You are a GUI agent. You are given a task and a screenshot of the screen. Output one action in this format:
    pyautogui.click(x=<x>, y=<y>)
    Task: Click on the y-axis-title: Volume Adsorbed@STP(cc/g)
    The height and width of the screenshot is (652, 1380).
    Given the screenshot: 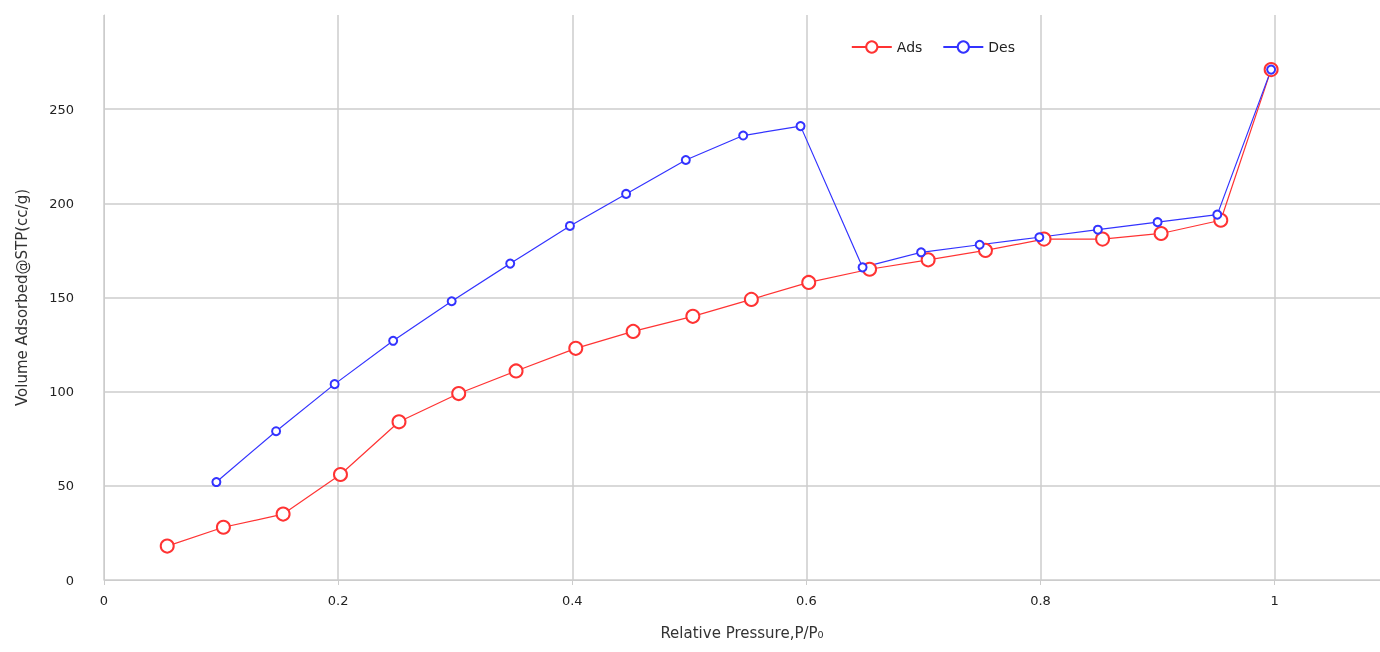 What is the action you would take?
    pyautogui.click(x=21, y=297)
    